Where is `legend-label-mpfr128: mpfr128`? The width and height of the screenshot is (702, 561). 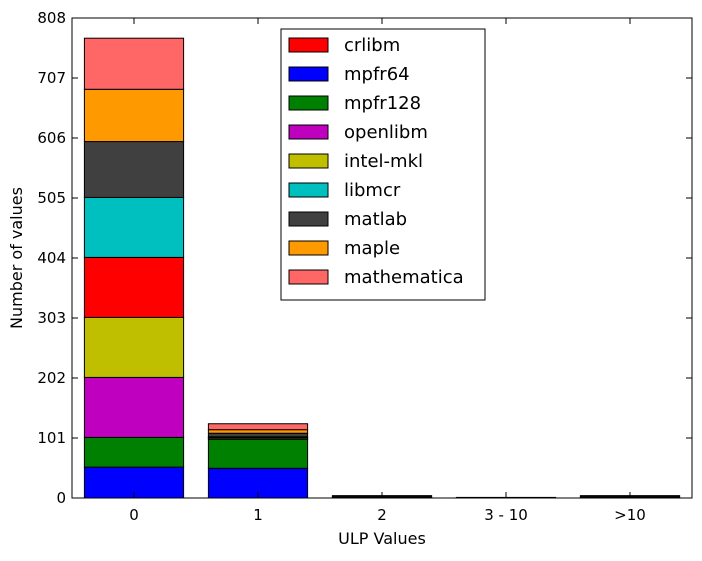
legend-label-mpfr128: mpfr128 is located at coordinates (382, 103).